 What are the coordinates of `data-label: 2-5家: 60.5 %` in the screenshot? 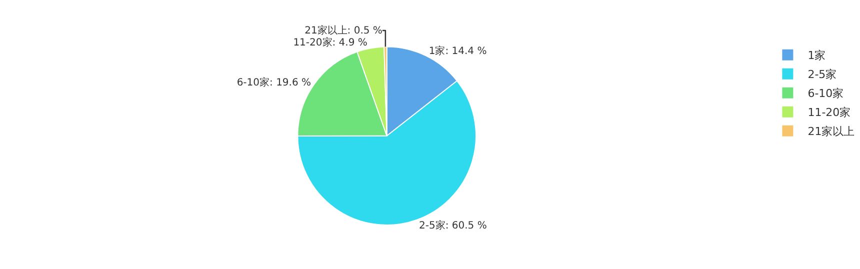 It's located at (453, 225).